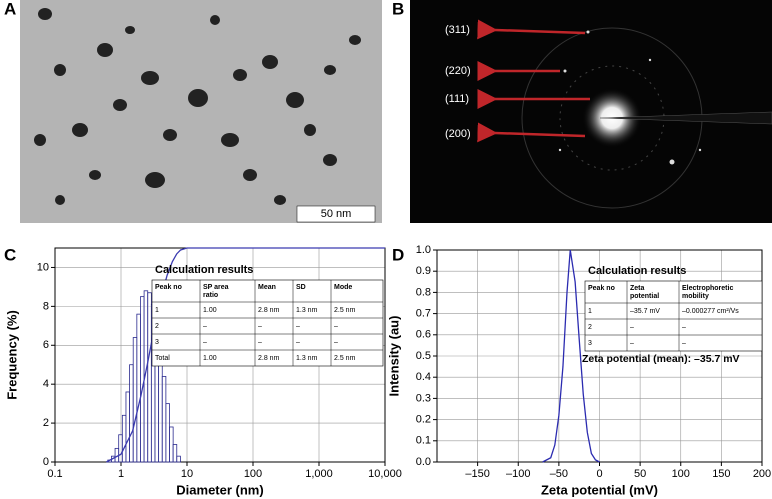 Image resolution: width=772 pixels, height=499 pixels. I want to click on x-axis-title: Diameter (nm), so click(219, 489).